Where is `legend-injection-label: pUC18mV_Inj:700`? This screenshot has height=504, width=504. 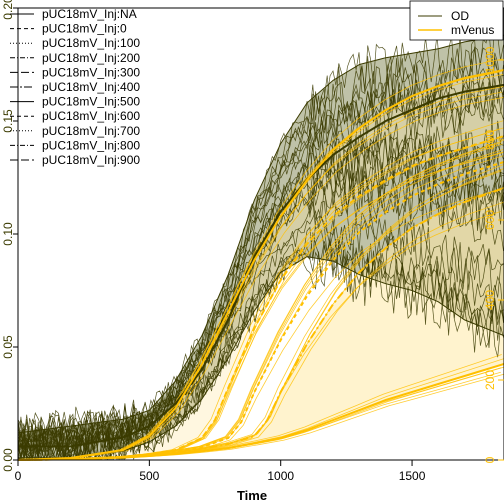 legend-injection-label: pUC18mV_Inj:700 is located at coordinates (91, 131).